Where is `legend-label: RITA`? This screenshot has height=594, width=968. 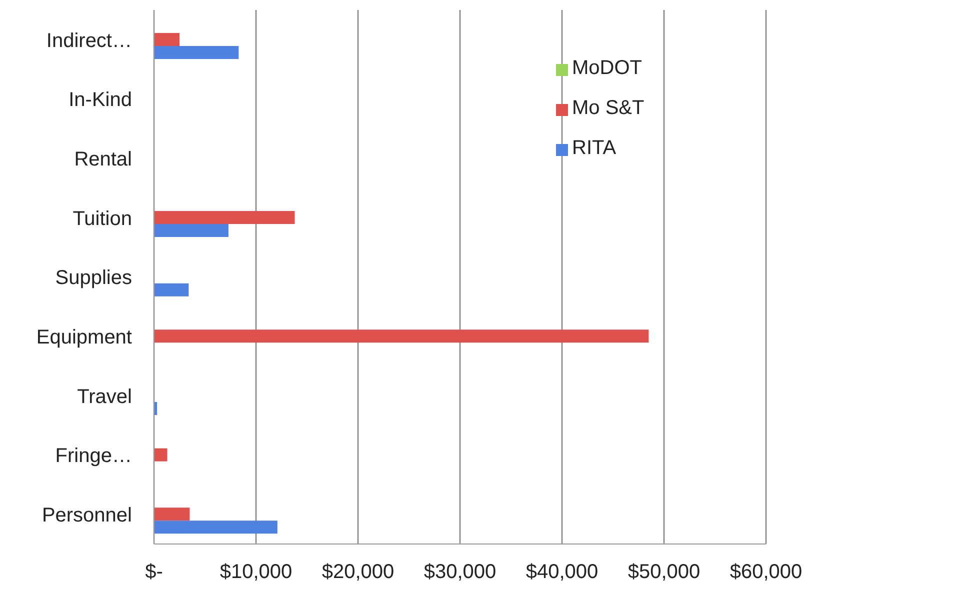 legend-label: RITA is located at coordinates (594, 148).